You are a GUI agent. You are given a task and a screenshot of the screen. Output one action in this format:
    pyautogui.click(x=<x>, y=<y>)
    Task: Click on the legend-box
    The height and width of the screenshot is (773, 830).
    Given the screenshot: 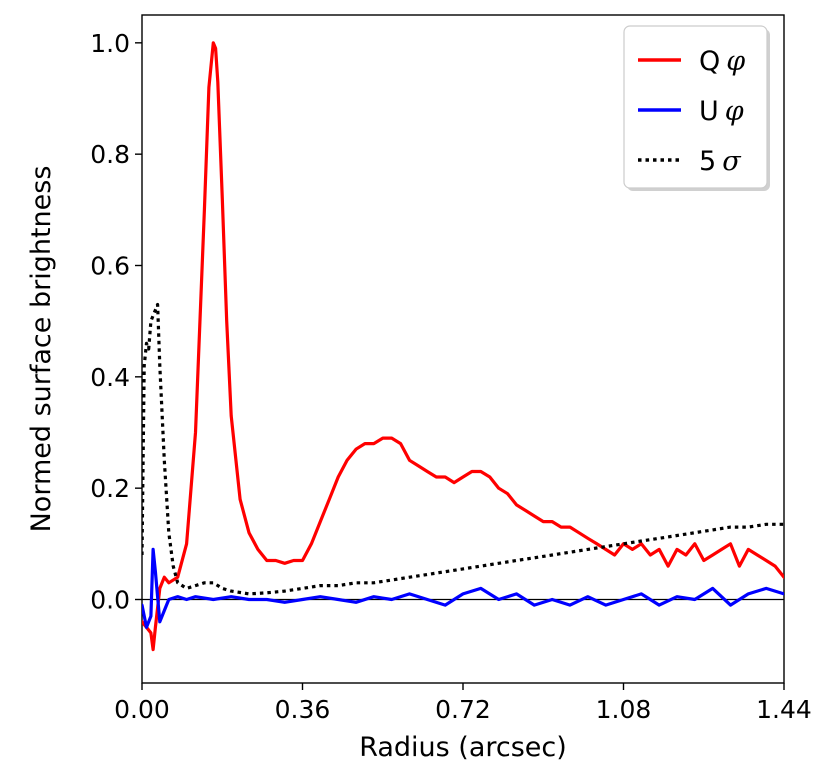 What is the action you would take?
    pyautogui.click(x=695, y=107)
    